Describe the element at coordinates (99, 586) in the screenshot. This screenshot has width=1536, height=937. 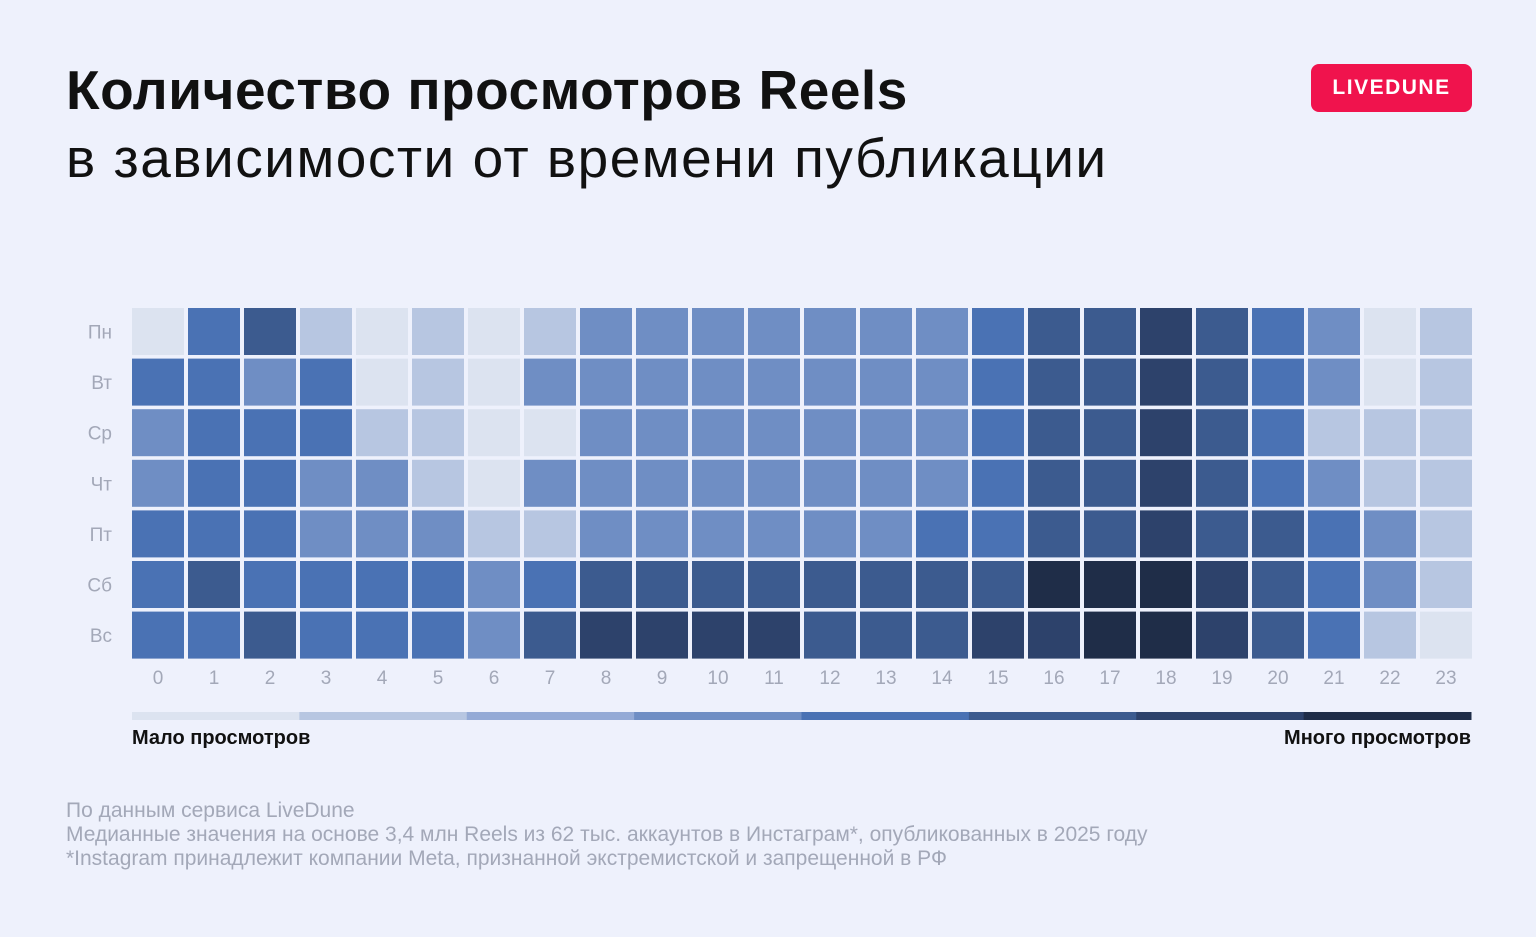
I see `y-tick-label: Сб` at that location.